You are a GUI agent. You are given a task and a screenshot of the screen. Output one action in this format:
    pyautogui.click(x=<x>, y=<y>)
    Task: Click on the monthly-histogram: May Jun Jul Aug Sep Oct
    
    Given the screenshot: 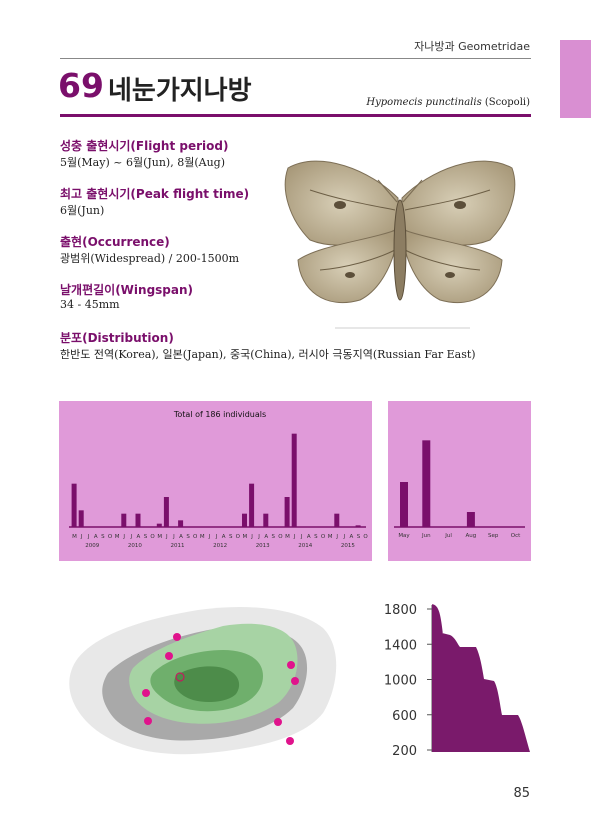 What is the action you would take?
    pyautogui.click(x=459, y=489)
    